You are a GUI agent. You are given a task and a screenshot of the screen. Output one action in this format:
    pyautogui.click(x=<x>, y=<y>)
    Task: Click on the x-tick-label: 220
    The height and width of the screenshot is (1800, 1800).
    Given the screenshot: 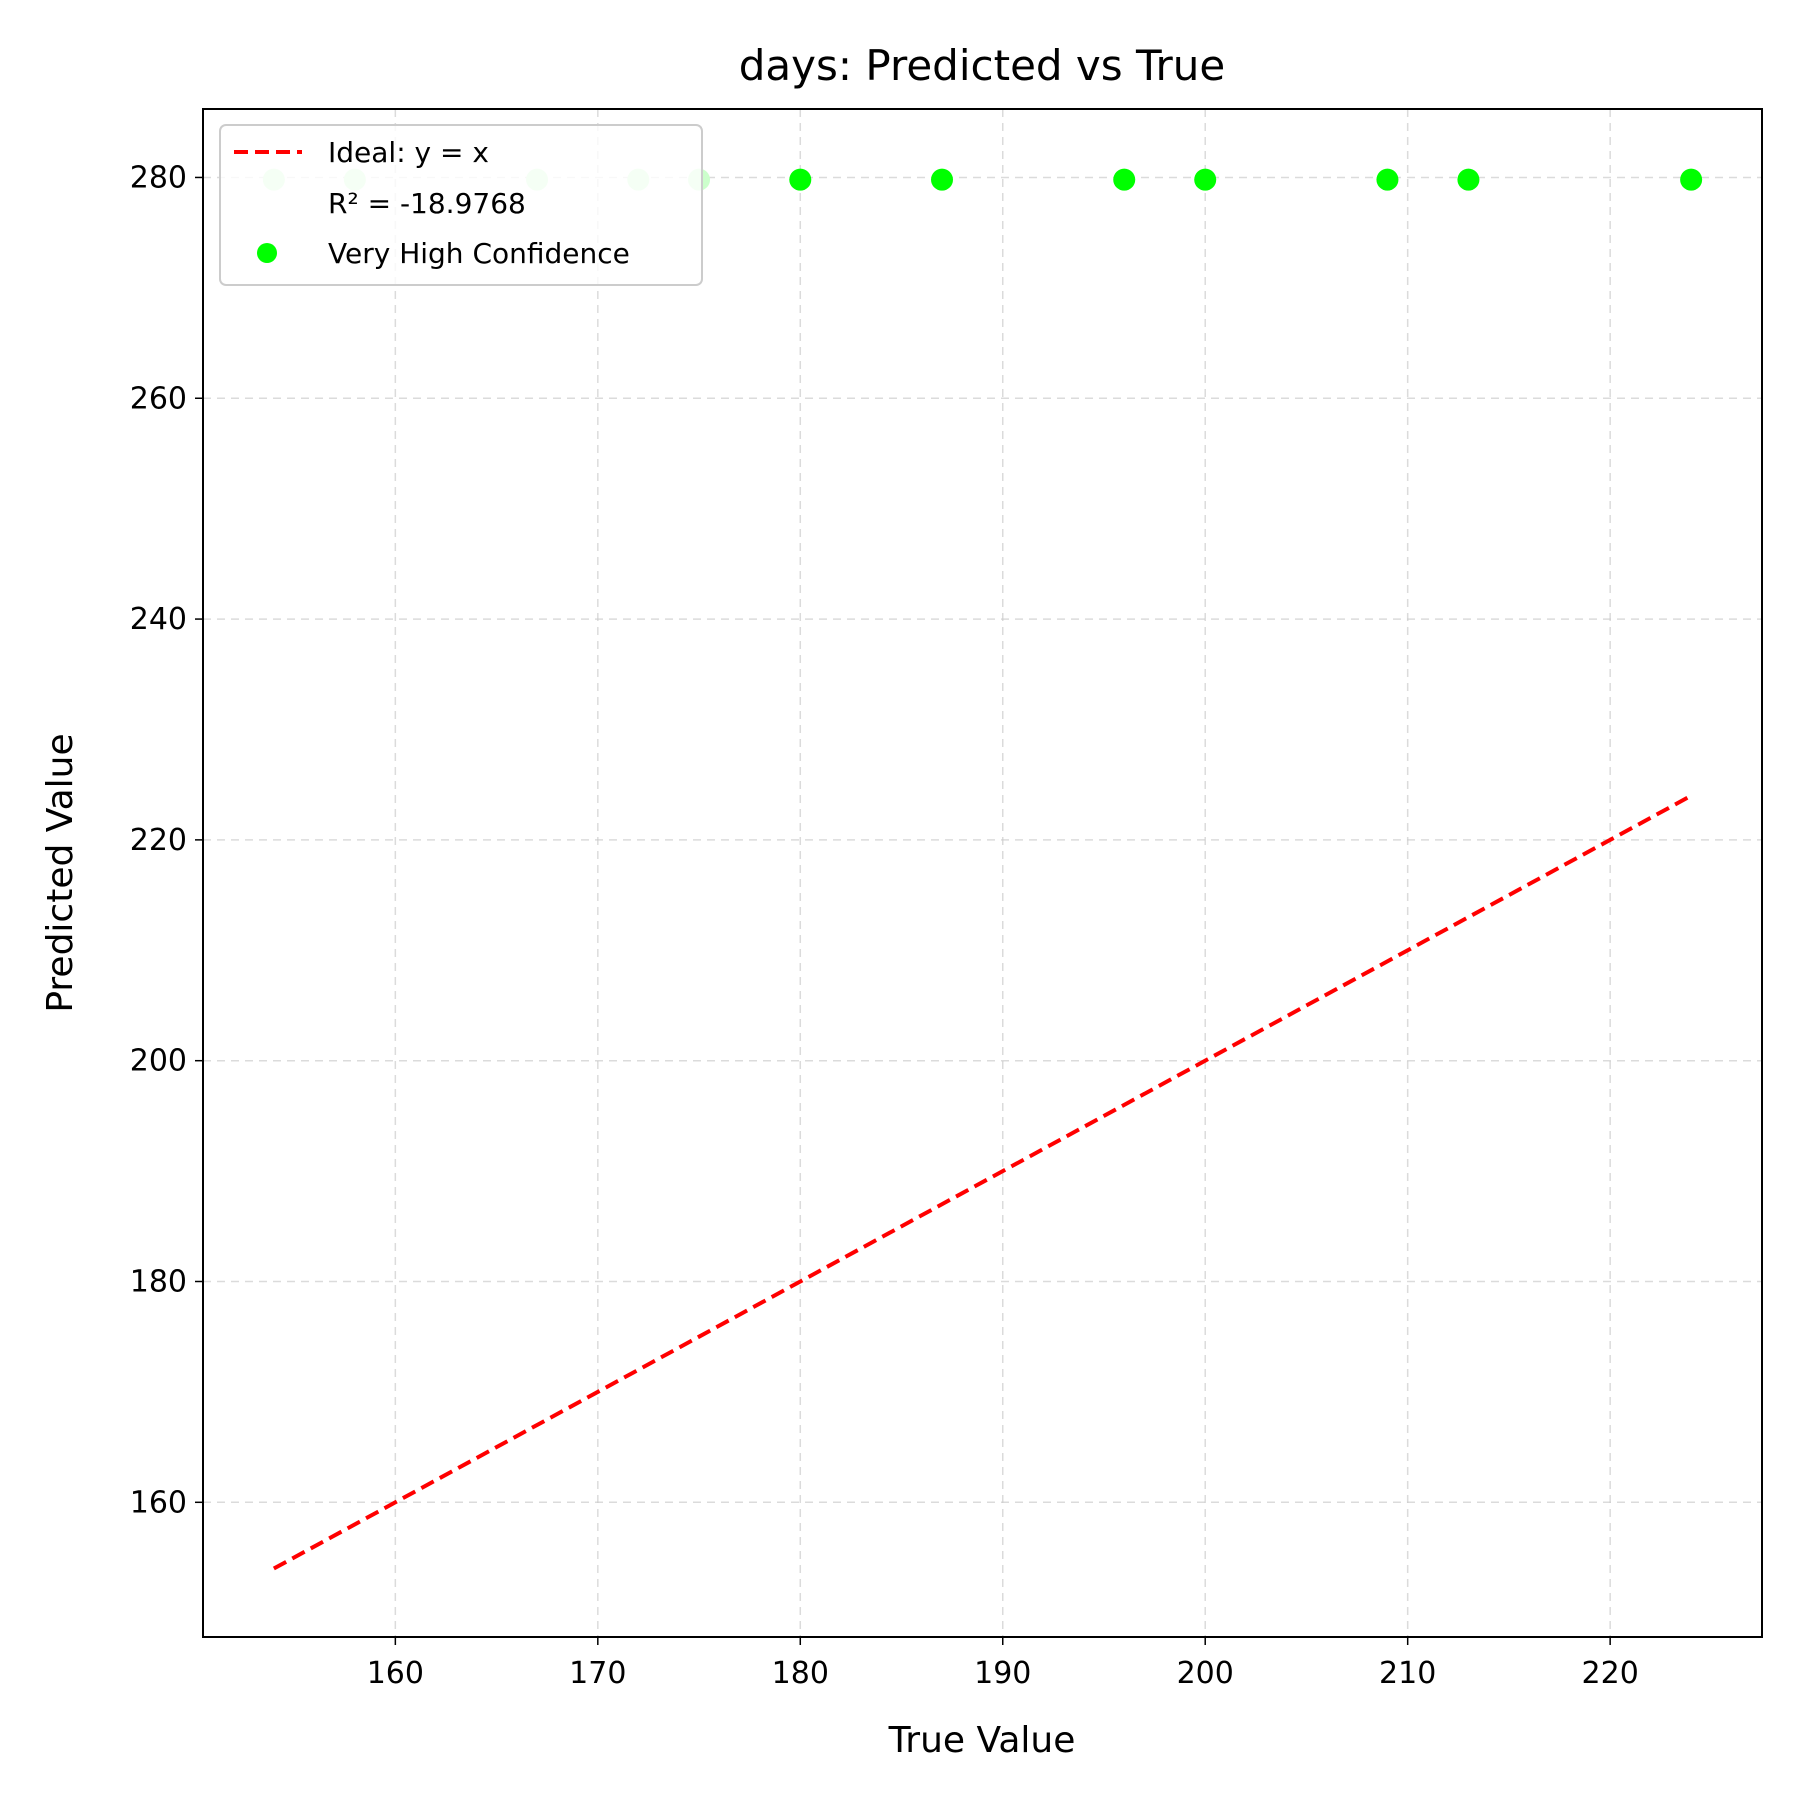 What is the action you would take?
    pyautogui.click(x=1610, y=1673)
    